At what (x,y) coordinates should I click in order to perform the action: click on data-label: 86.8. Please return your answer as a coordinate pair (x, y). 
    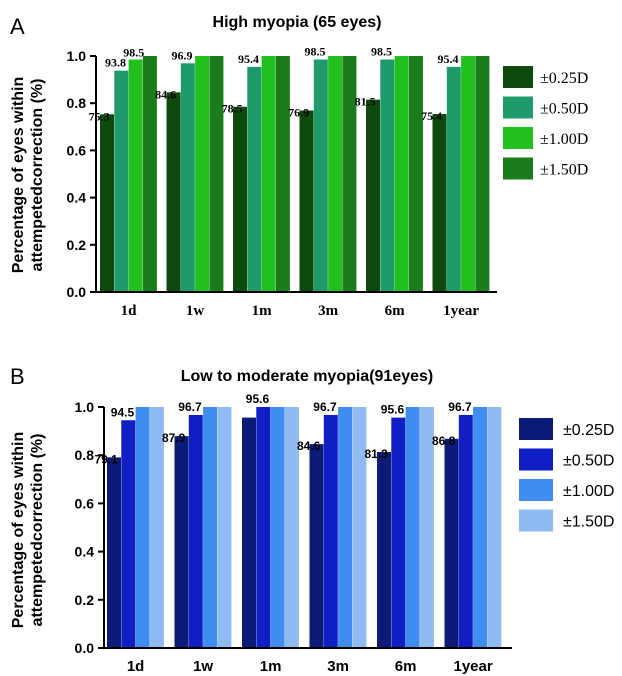
    Looking at the image, I should click on (444, 441).